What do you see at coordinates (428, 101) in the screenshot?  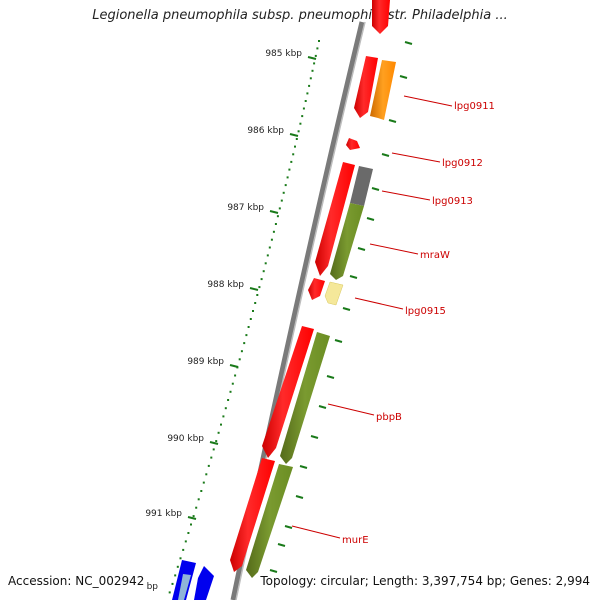 I see `leader-line-lpg0911` at bounding box center [428, 101].